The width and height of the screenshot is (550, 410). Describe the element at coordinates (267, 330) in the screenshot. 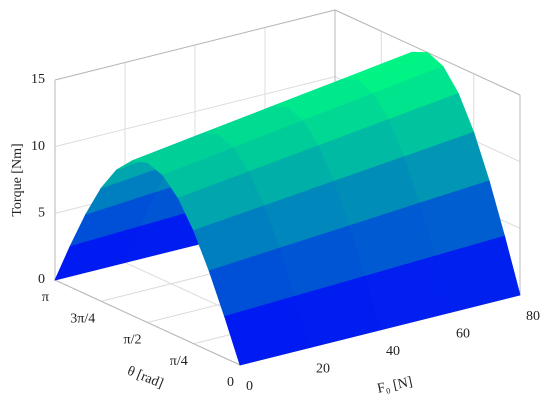

I see `surface-cell` at that location.